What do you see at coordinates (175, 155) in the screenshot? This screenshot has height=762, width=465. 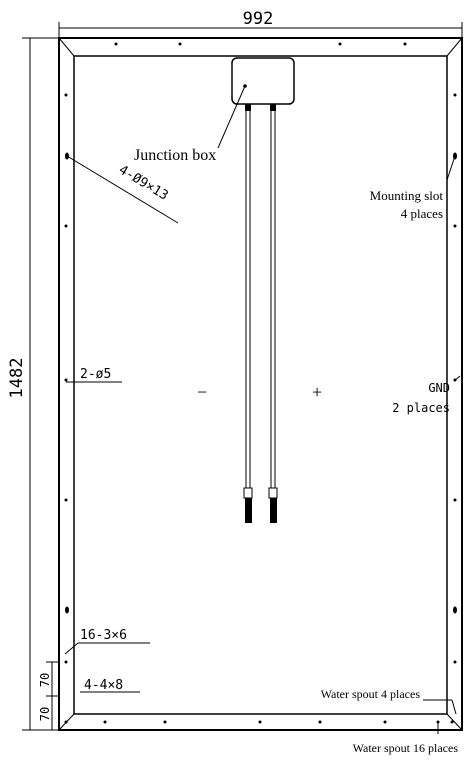 I see `junction-box-label: Junction box` at bounding box center [175, 155].